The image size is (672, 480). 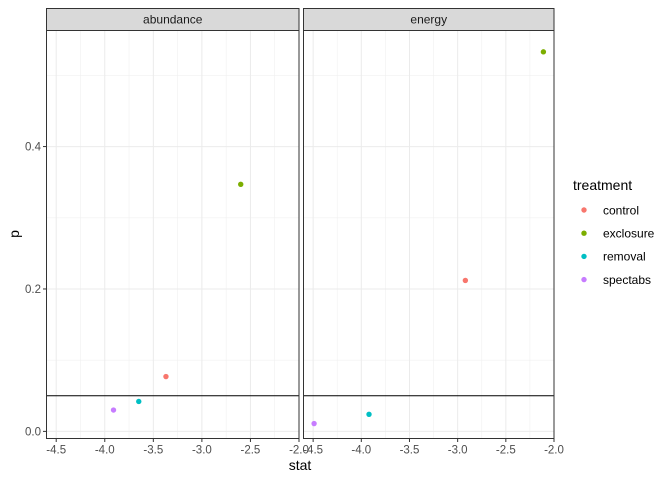 I want to click on y-tick-label: 0.0, so click(x=33, y=432).